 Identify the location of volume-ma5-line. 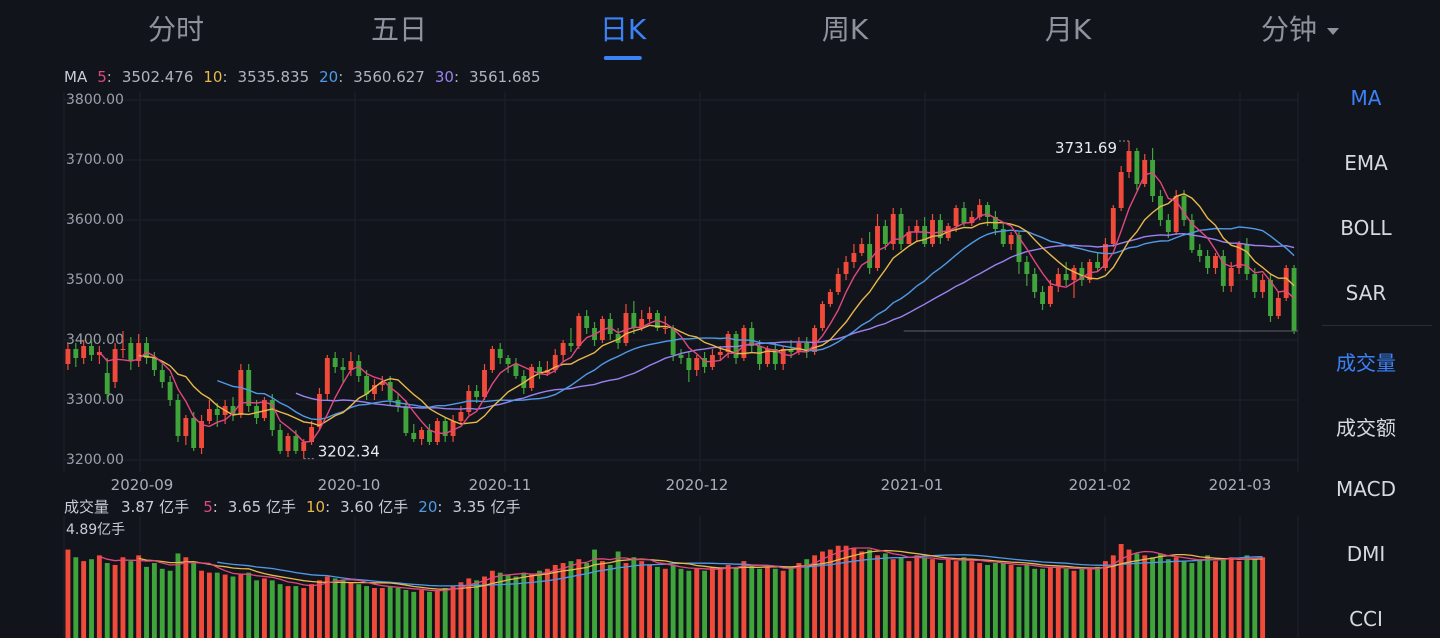
(681, 569).